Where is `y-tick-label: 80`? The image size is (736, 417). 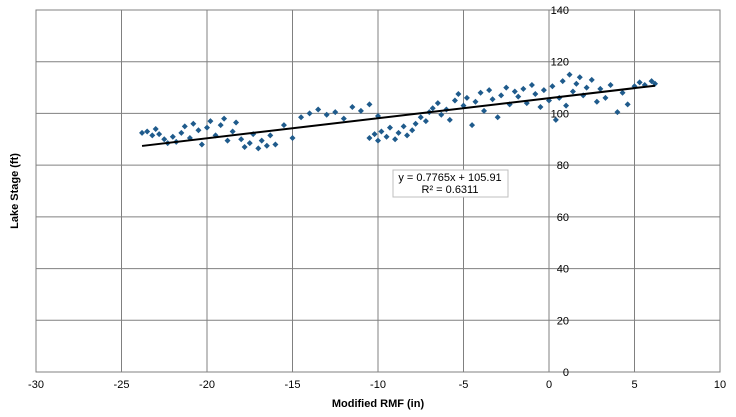
y-tick-label: 80 is located at coordinates (563, 166).